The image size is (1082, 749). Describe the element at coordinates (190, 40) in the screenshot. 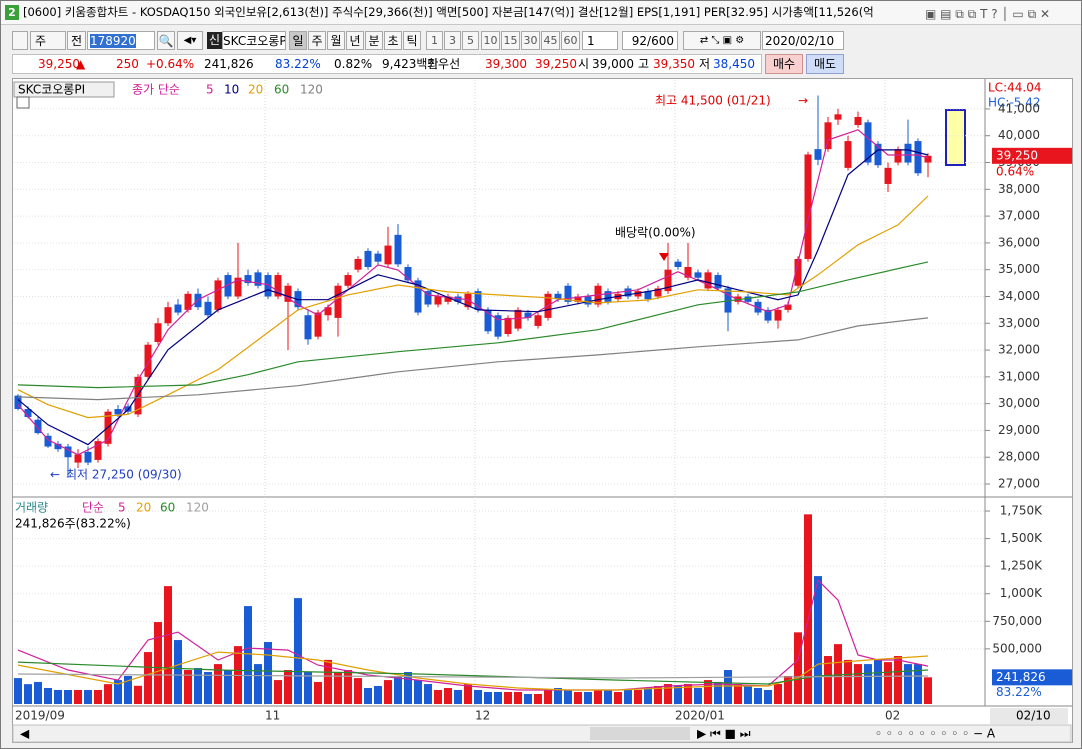

I see `sound-button: ◀▾` at that location.